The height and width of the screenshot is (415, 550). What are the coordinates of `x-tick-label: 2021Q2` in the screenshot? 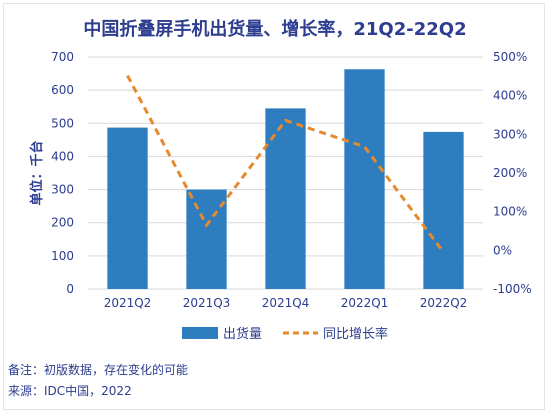 It's located at (128, 303).